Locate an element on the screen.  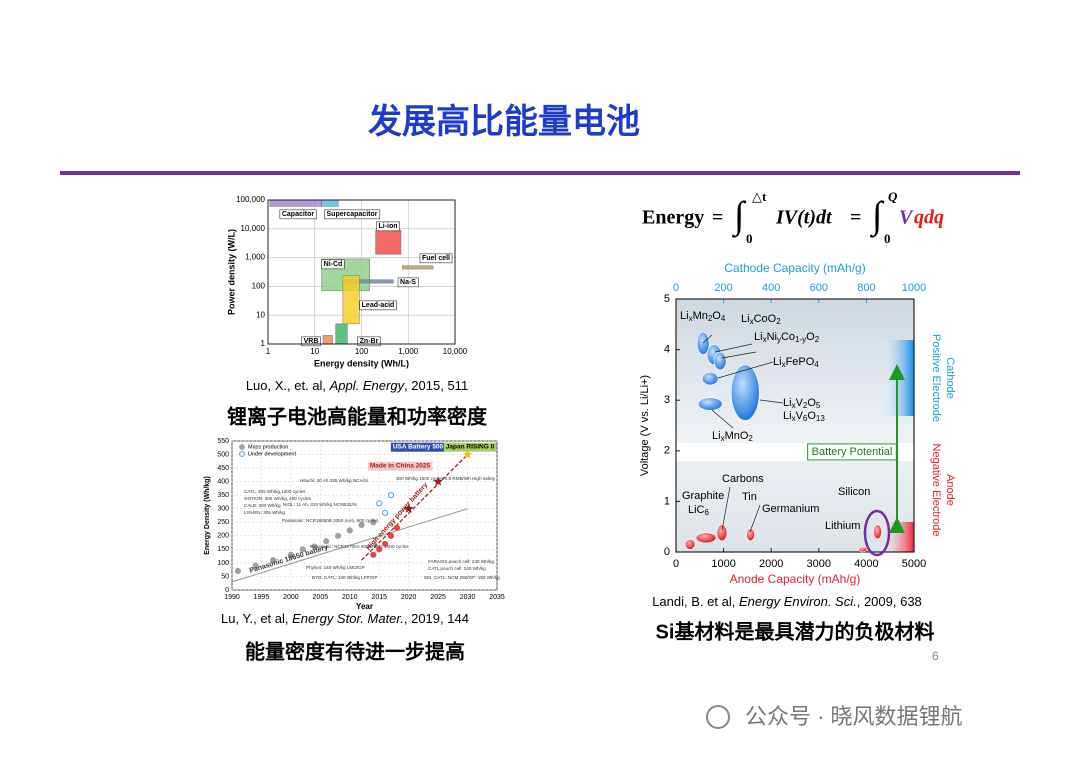
material-label: LixV2O5 is located at coordinates (802, 403).